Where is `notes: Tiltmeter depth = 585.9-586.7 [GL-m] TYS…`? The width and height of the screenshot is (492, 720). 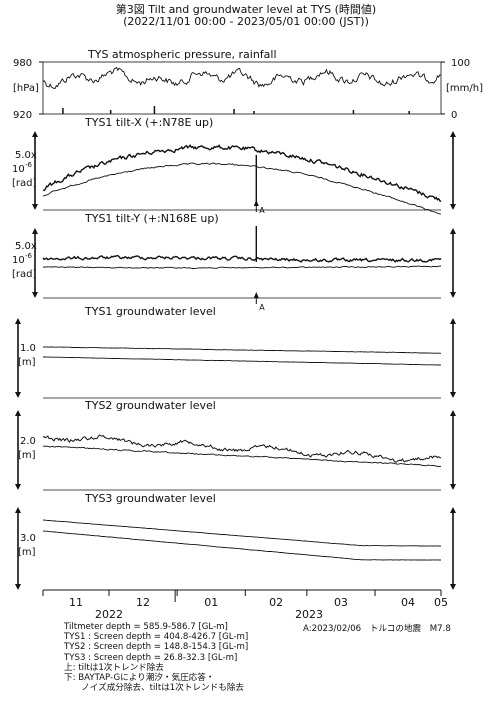
notes: Tiltmeter depth = 585.9-586.7 [GL-m] TYS… is located at coordinates (156, 657).